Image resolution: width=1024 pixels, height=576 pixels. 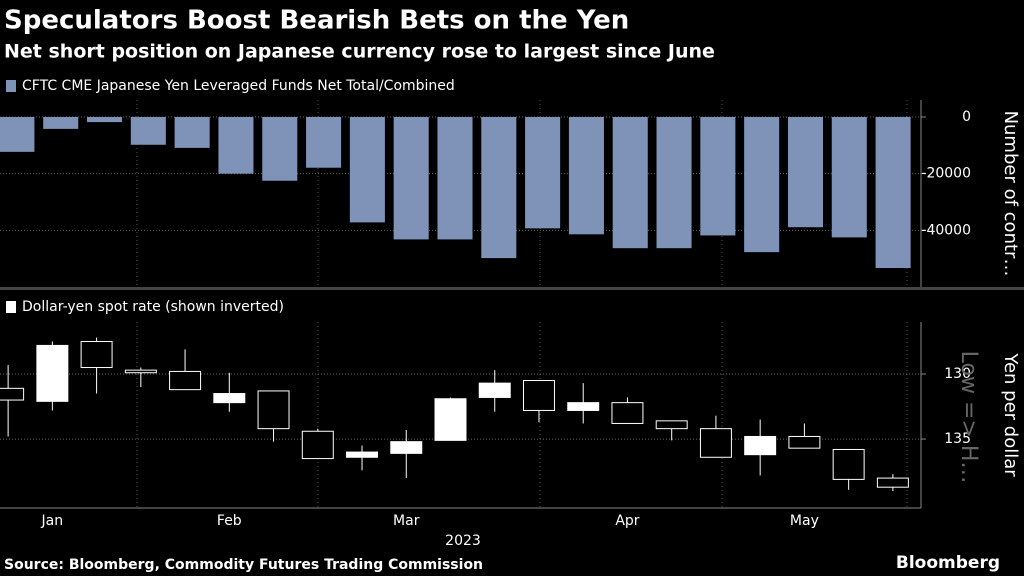 What do you see at coordinates (1010, 414) in the screenshot?
I see `y-axis-label: Yen per dollar` at bounding box center [1010, 414].